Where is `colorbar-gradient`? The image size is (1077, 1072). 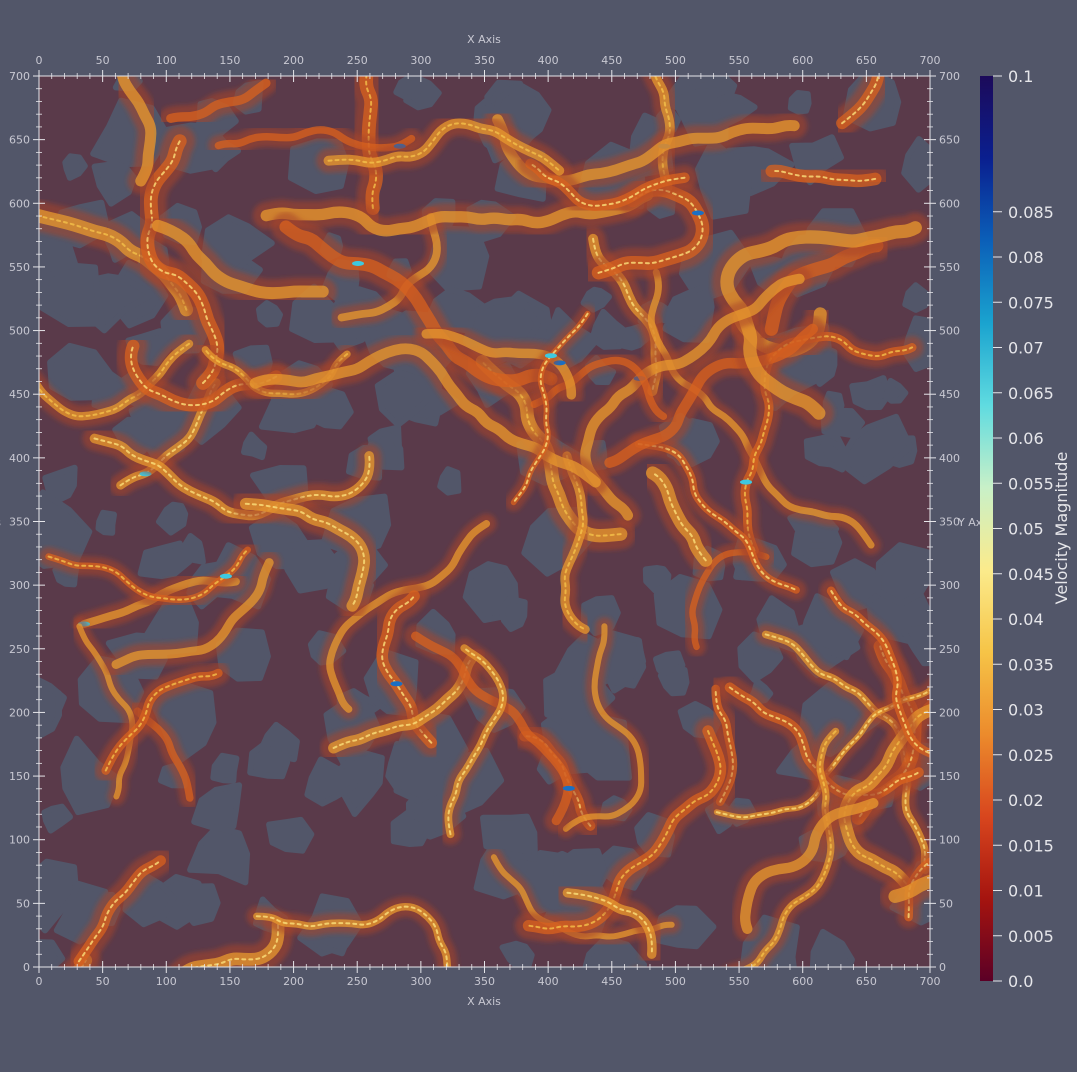
colorbar-gradient is located at coordinates (986, 528).